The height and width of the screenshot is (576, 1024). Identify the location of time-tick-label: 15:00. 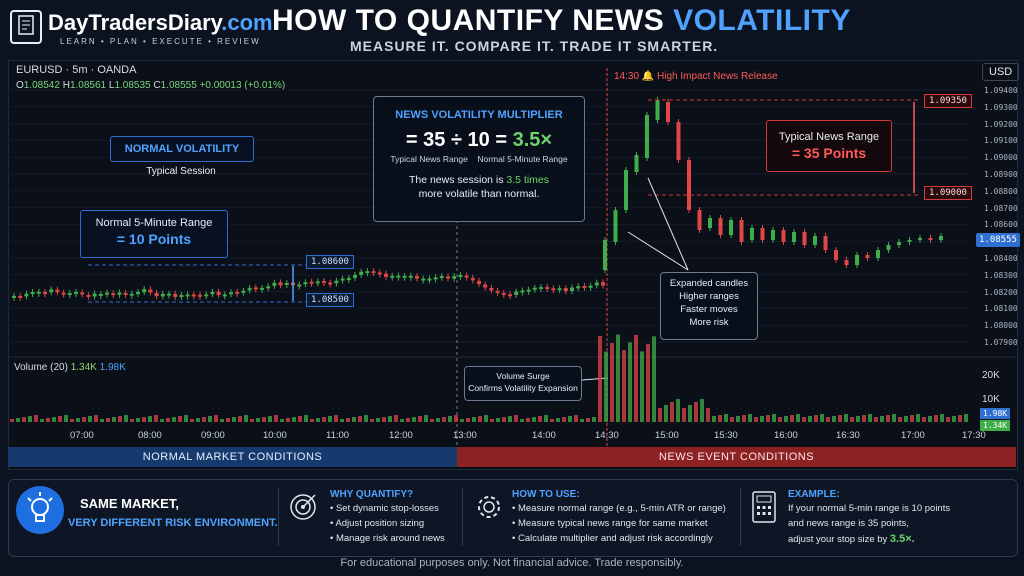
(667, 435).